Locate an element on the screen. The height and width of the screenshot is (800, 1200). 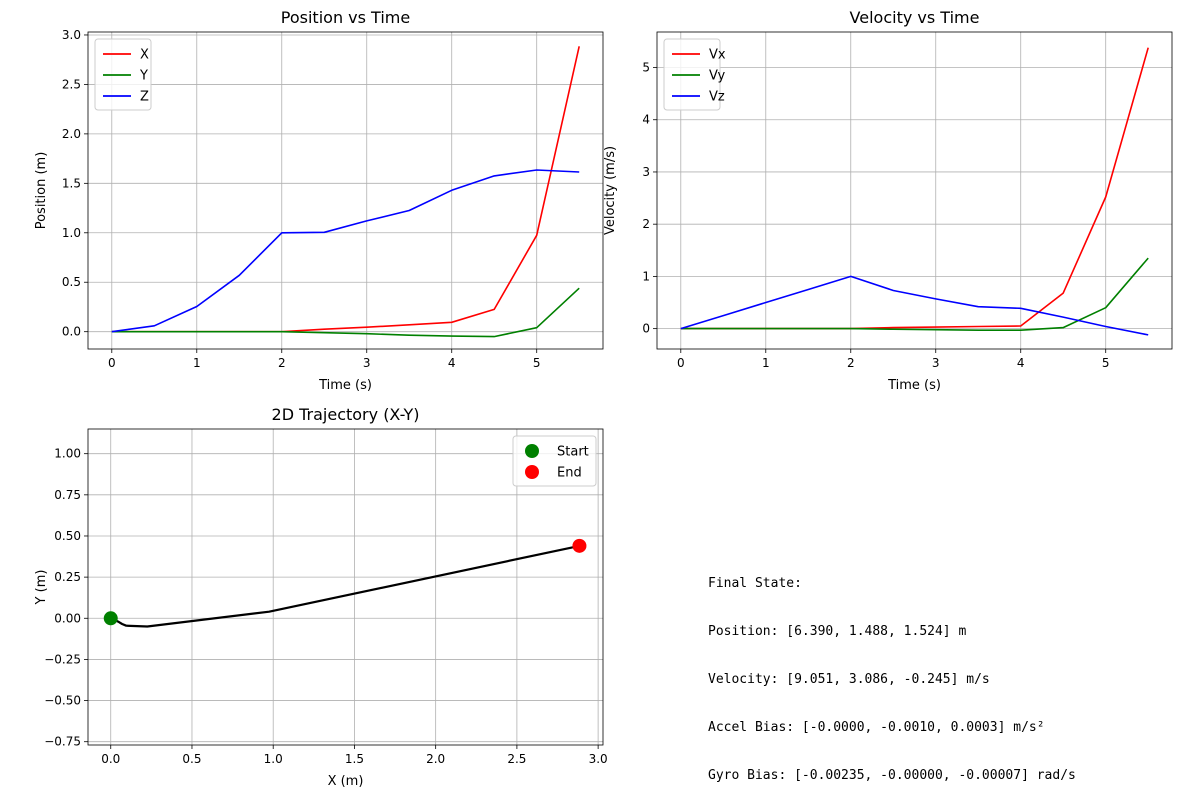
y-axis-label: Velocity (m/s) is located at coordinates (610, 190).